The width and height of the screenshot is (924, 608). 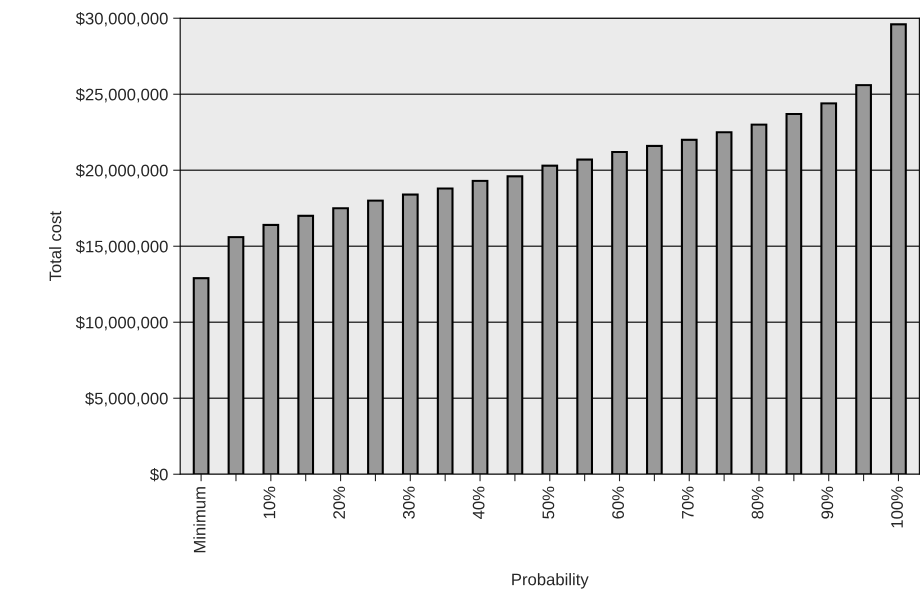 I want to click on x-tick-label: 40%, so click(x=478, y=503).